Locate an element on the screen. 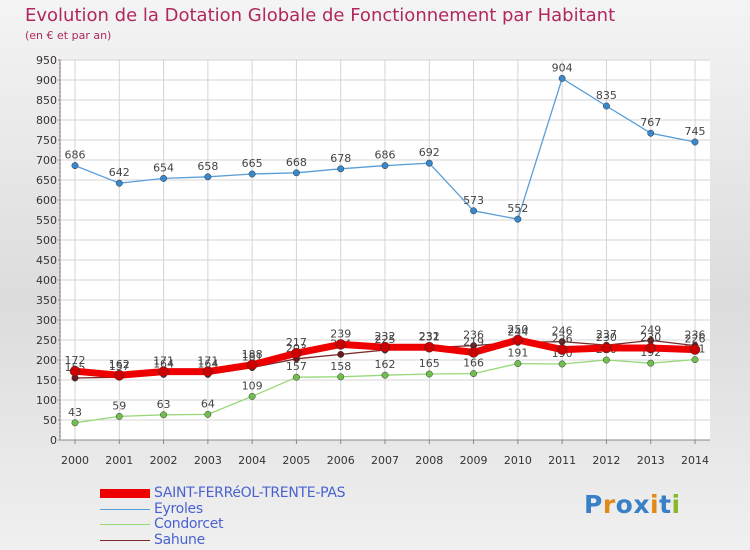 The image size is (750, 550). data-label-saint-ferr-ol-trente-pas-2008: 232 is located at coordinates (429, 336).